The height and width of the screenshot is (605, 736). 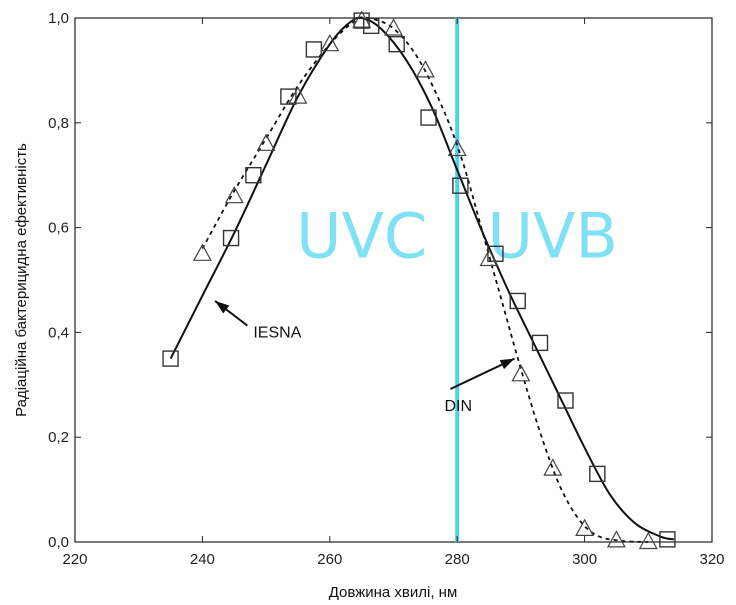 I want to click on y-tick-label: 0,0, so click(x=58, y=542).